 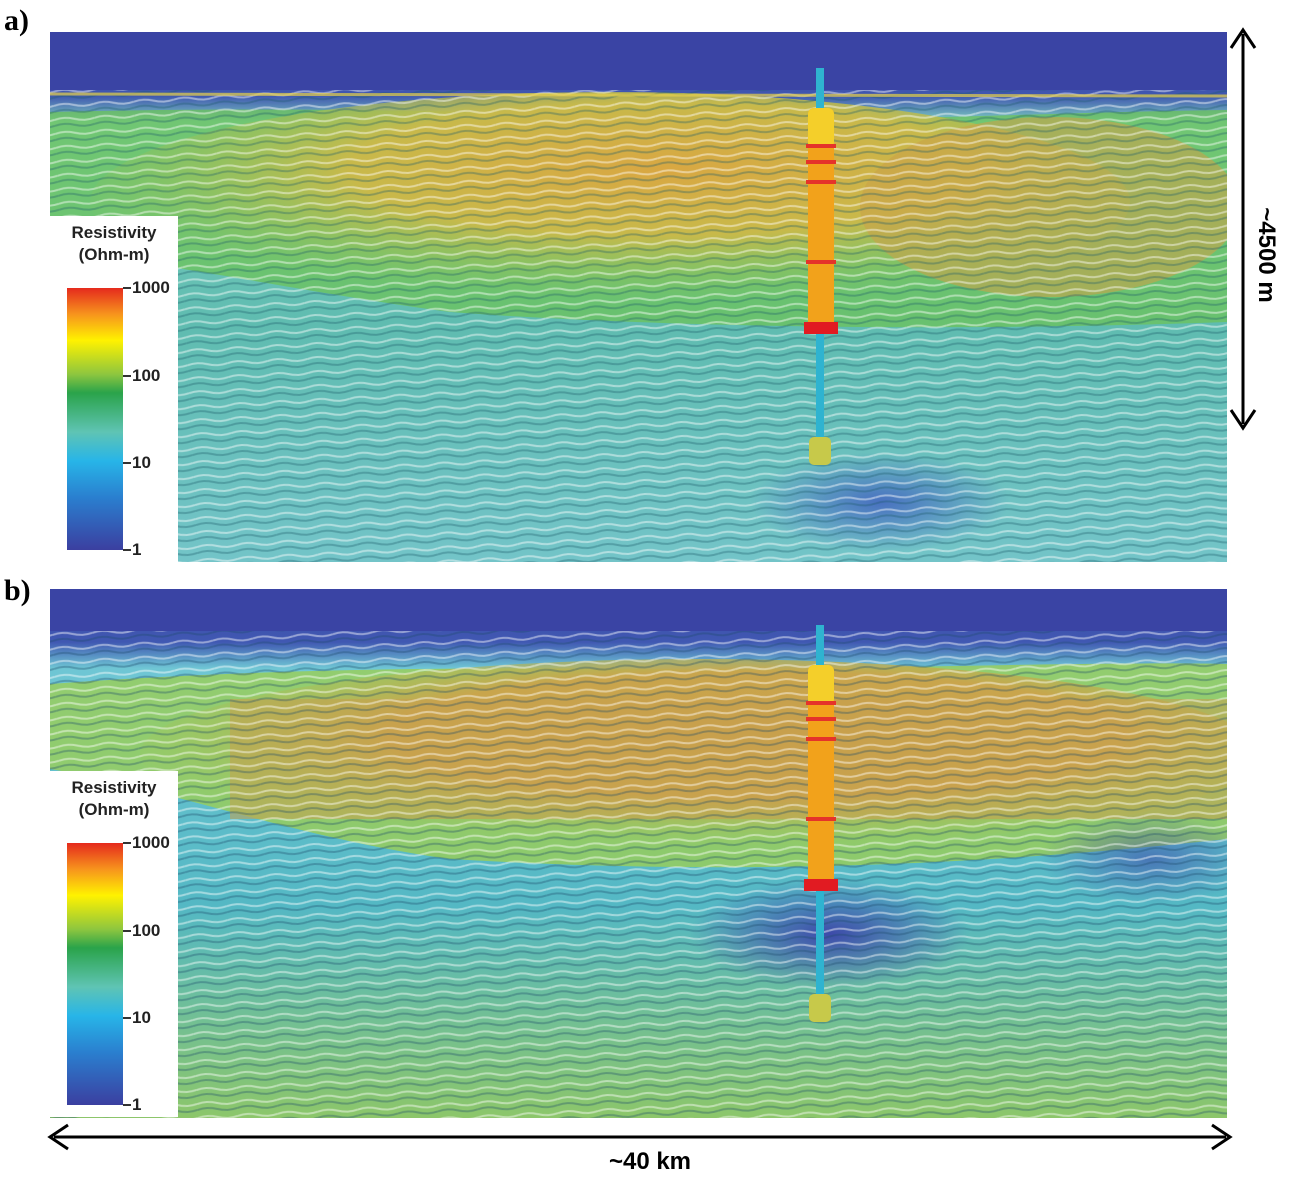 What do you see at coordinates (650, 1161) in the screenshot?
I see `horizontal-scale-label: ~40 km` at bounding box center [650, 1161].